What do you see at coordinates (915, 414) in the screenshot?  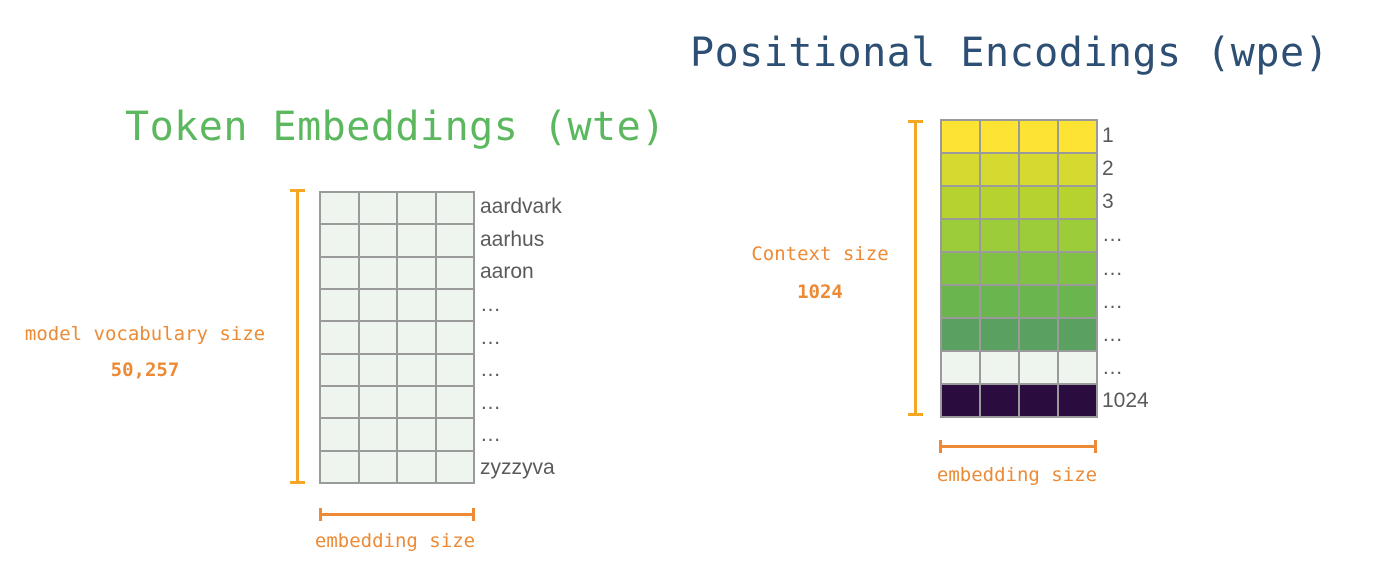 I see `context-size-bracket-cap-bottom` at bounding box center [915, 414].